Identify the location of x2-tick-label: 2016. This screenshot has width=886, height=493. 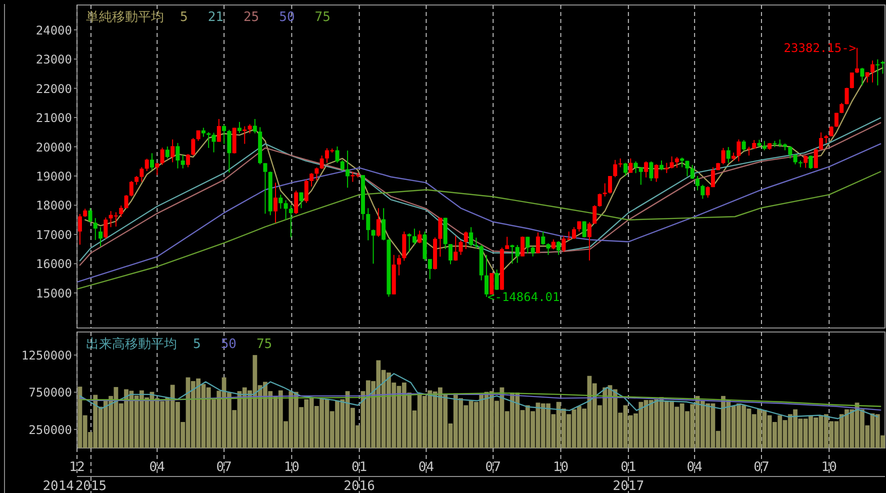
(359, 486).